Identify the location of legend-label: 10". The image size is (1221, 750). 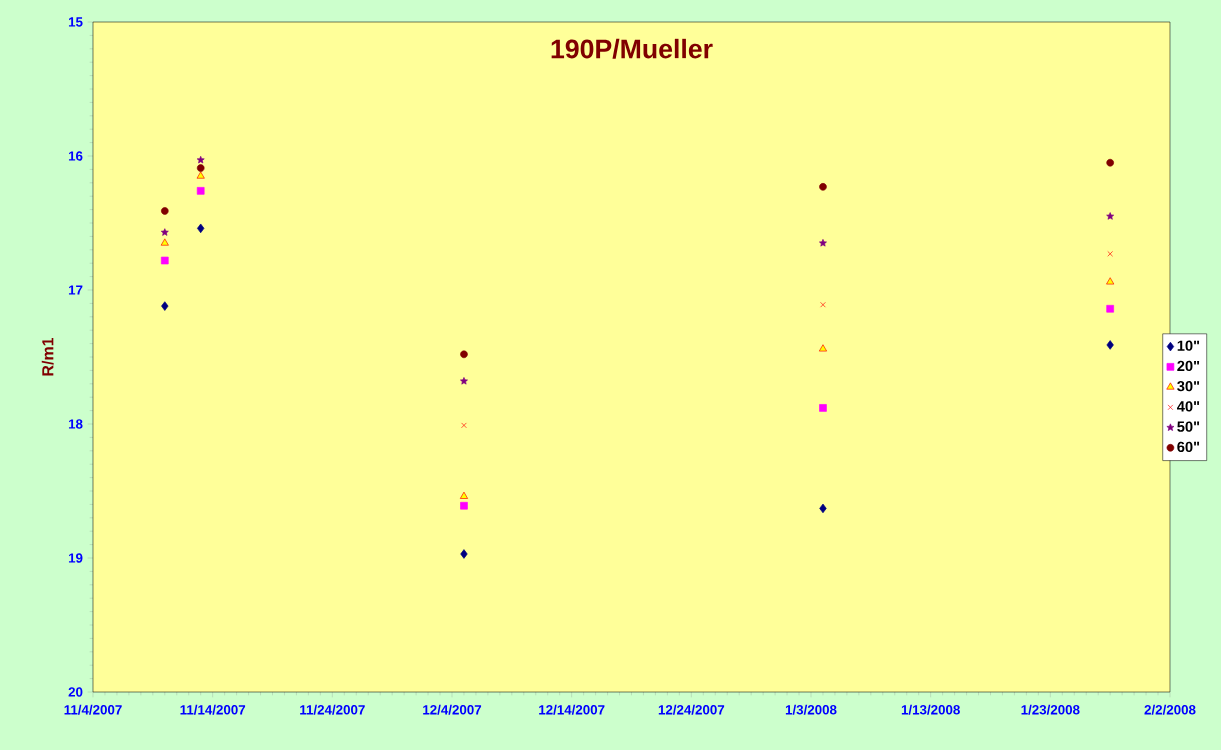
(1188, 345).